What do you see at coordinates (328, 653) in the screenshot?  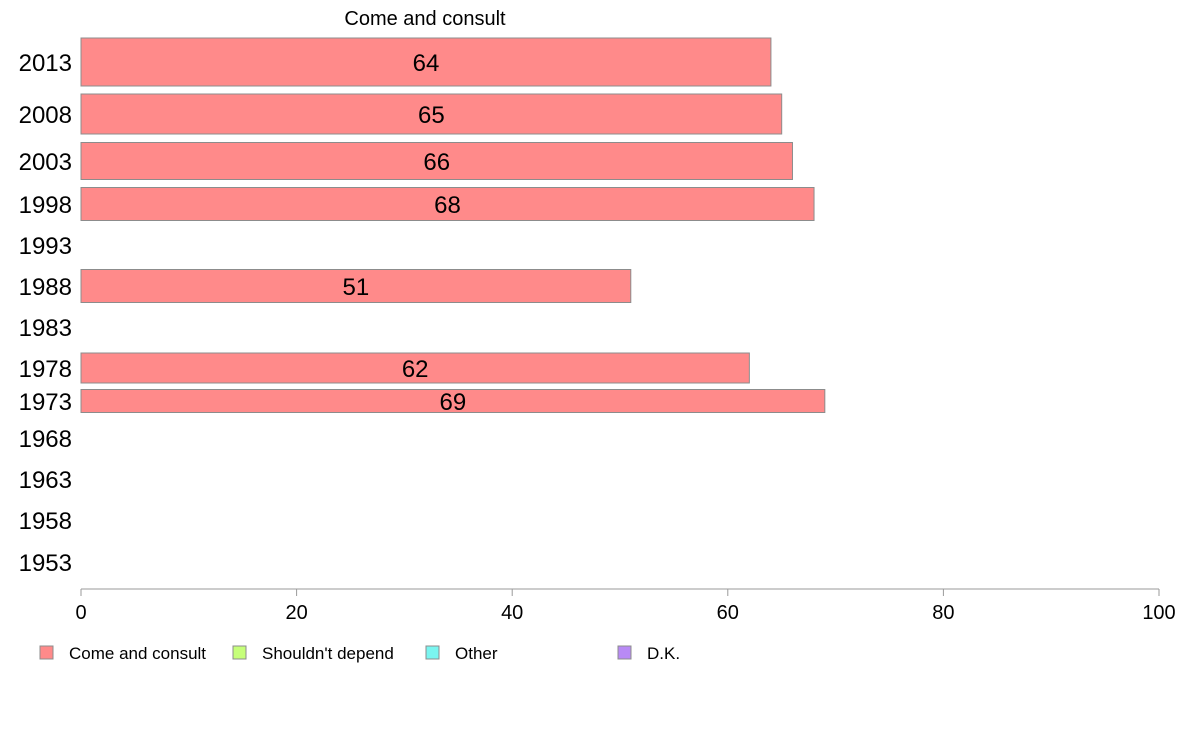 I see `legend-label: Shouldn't depend` at bounding box center [328, 653].